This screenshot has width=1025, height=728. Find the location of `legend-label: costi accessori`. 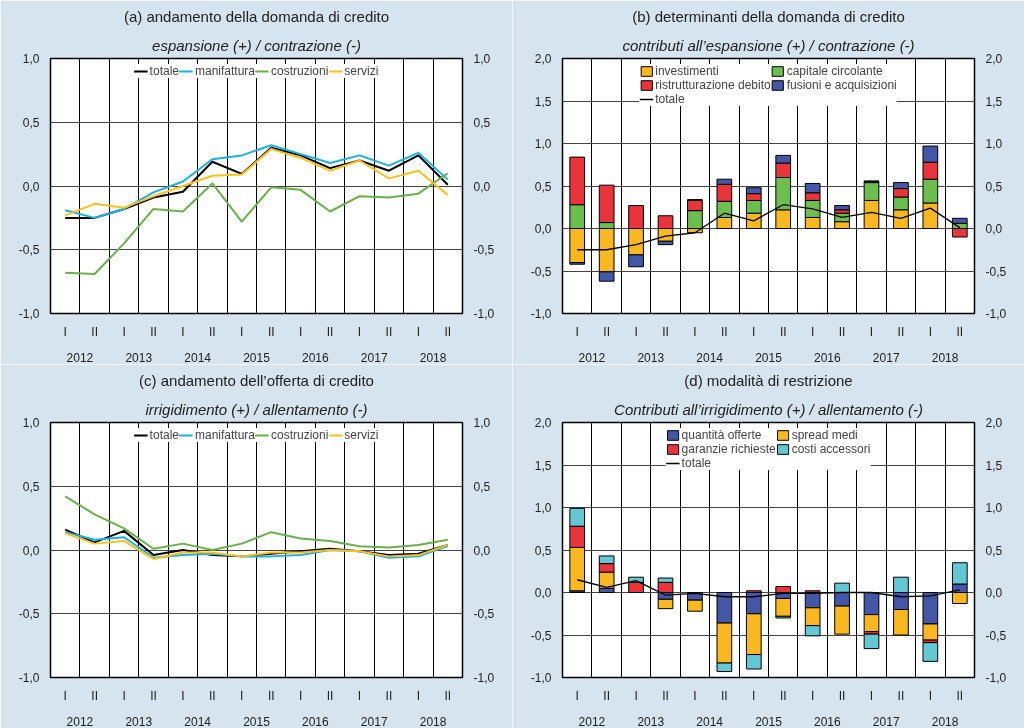

legend-label: costi accessori is located at coordinates (831, 449).